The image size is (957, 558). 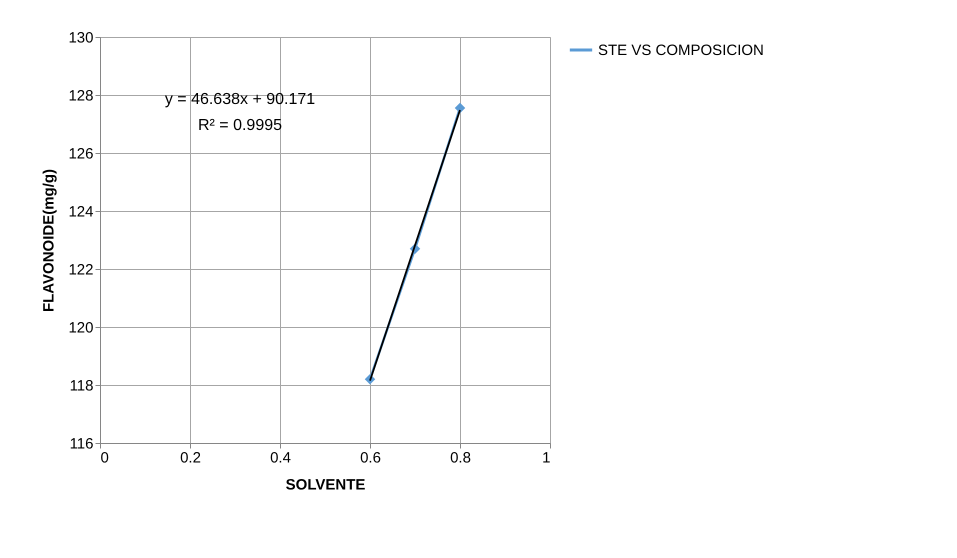 I want to click on x-tick-label: 1, so click(x=546, y=458).